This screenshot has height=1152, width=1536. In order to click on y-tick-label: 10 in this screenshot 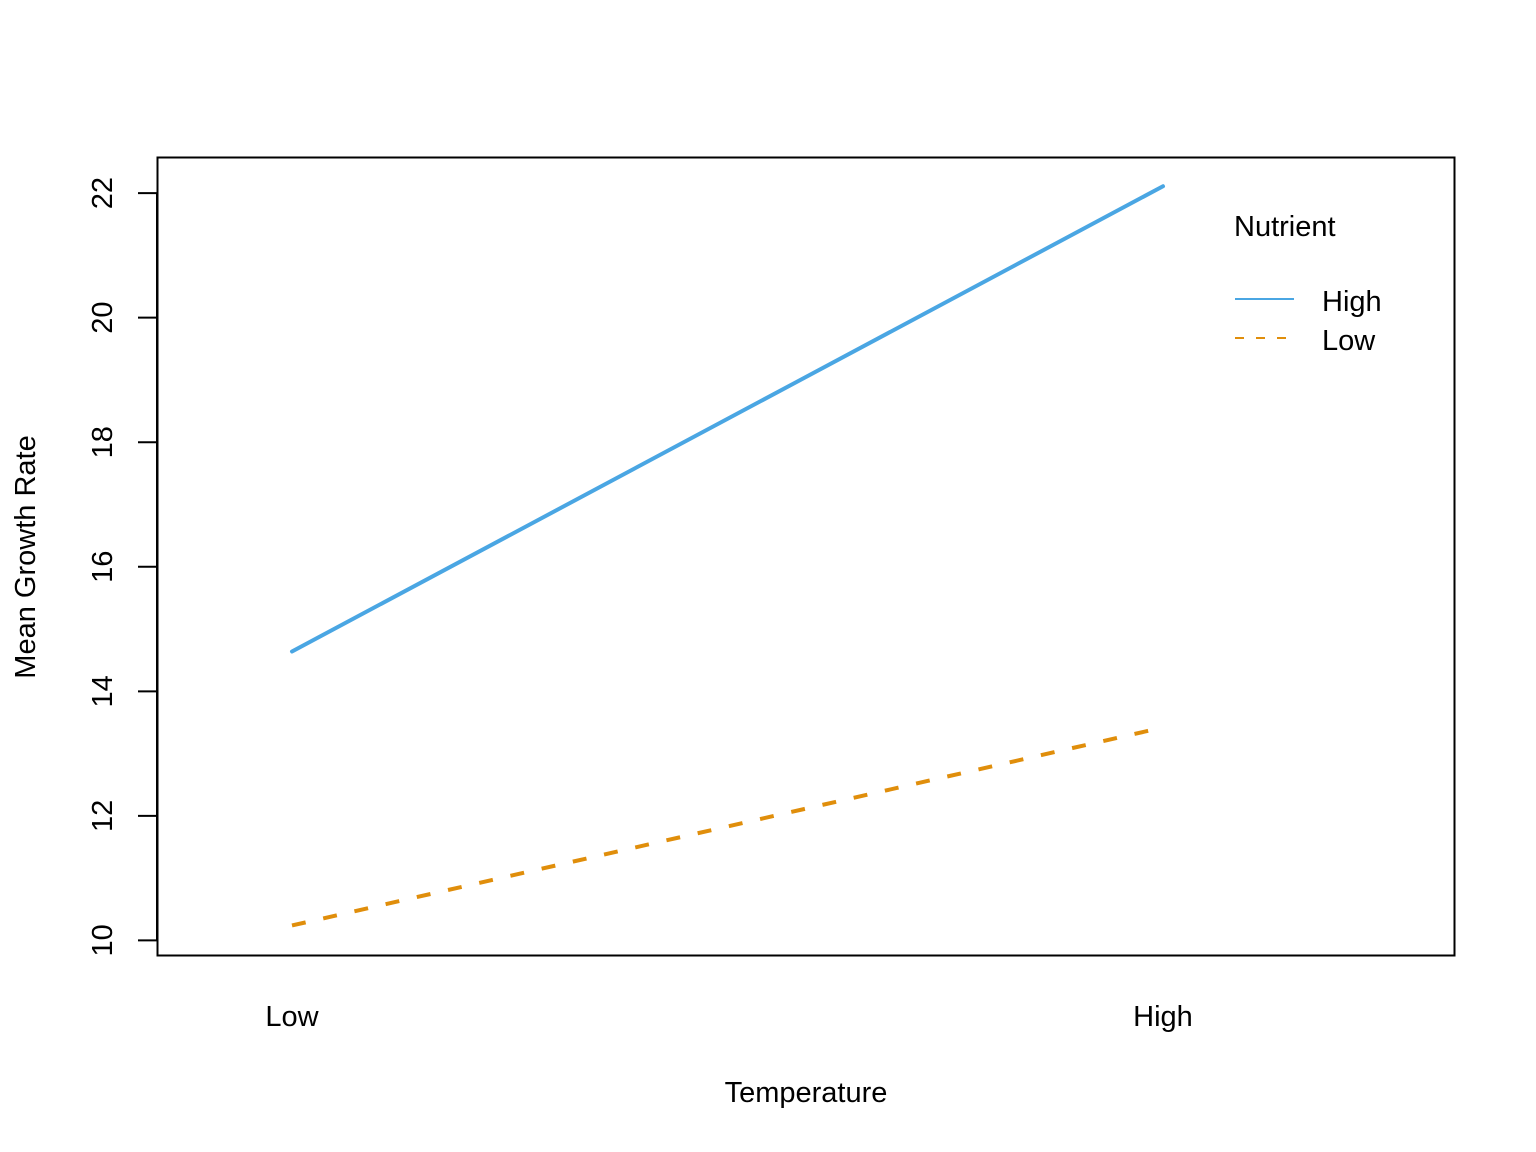, I will do `click(103, 940)`.